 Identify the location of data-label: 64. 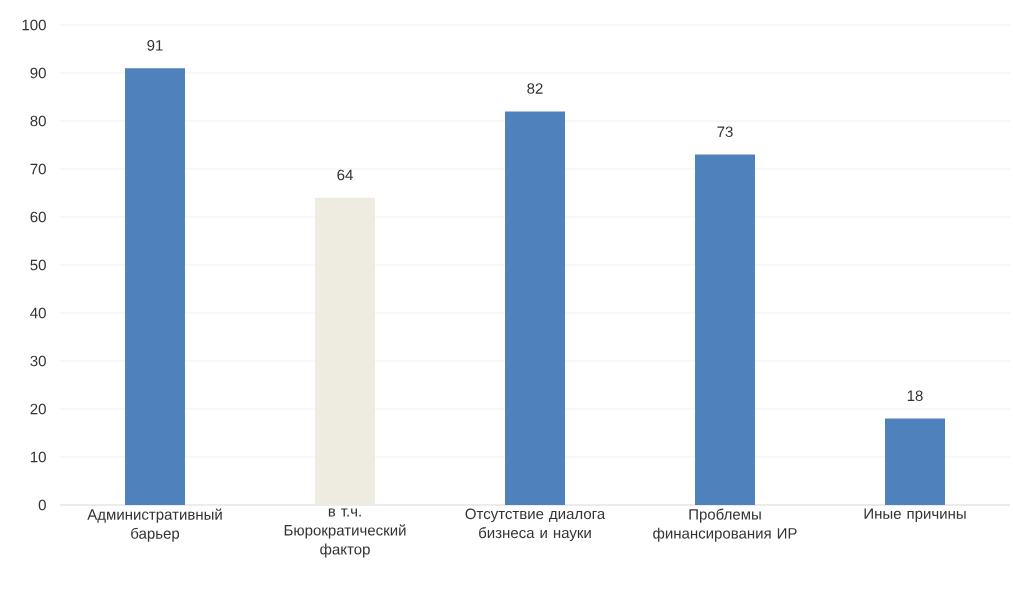
(345, 175).